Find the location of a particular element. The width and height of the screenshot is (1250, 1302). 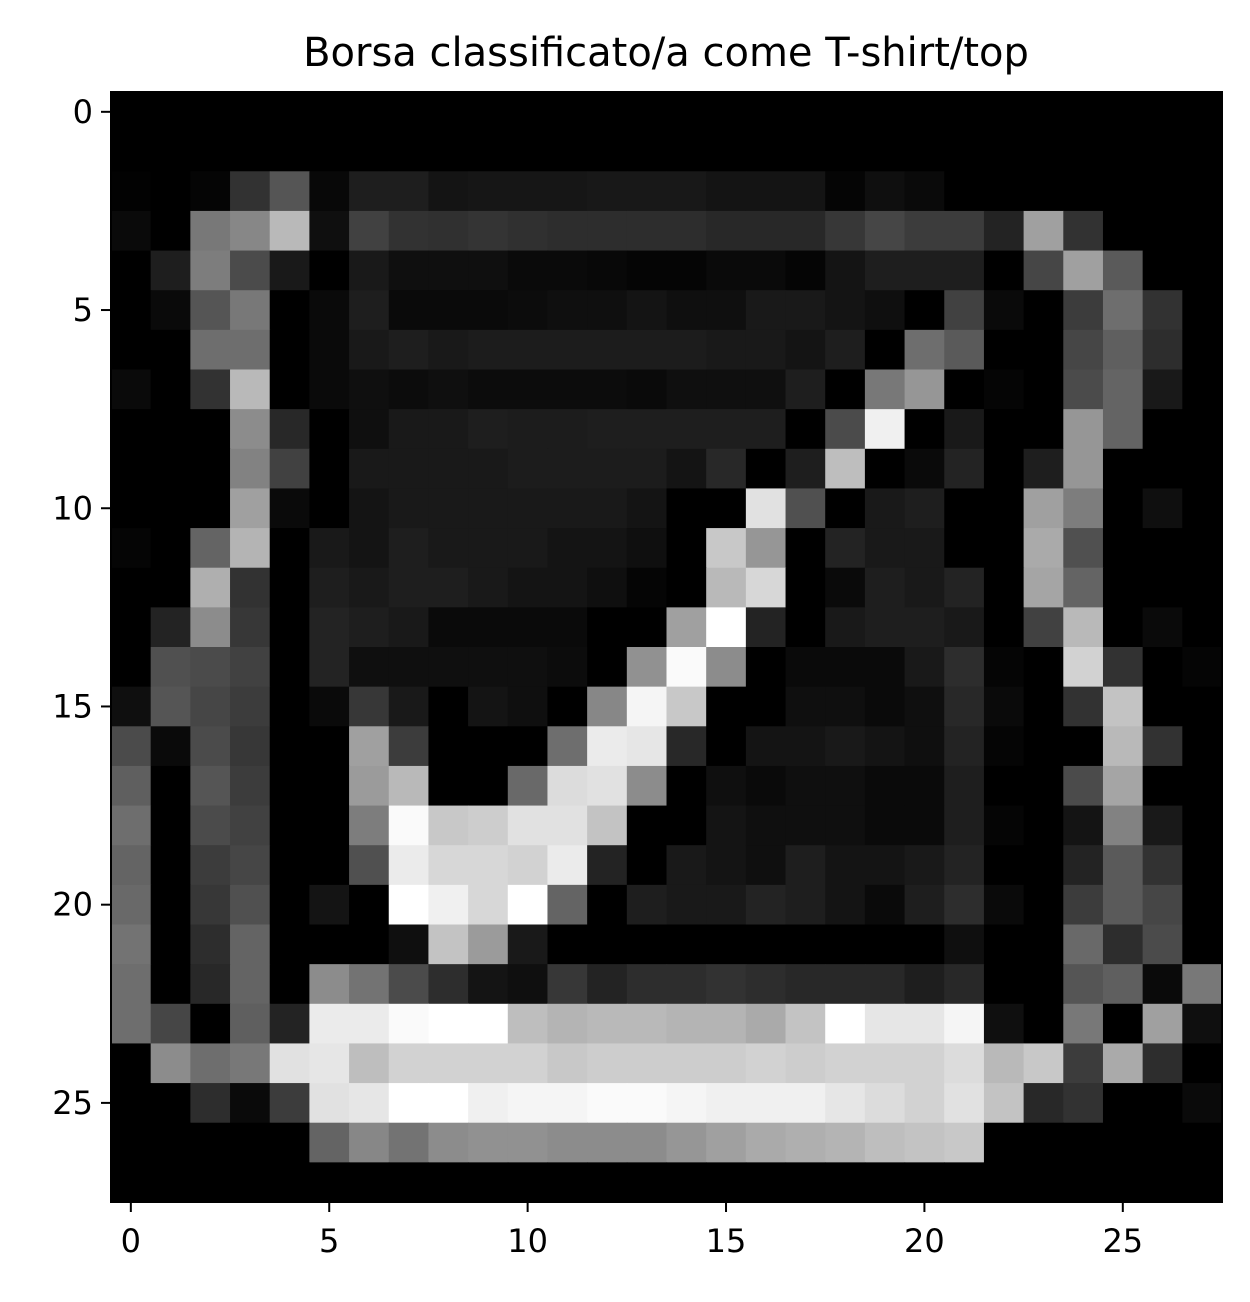

x-tick-label: 15 is located at coordinates (726, 1241).